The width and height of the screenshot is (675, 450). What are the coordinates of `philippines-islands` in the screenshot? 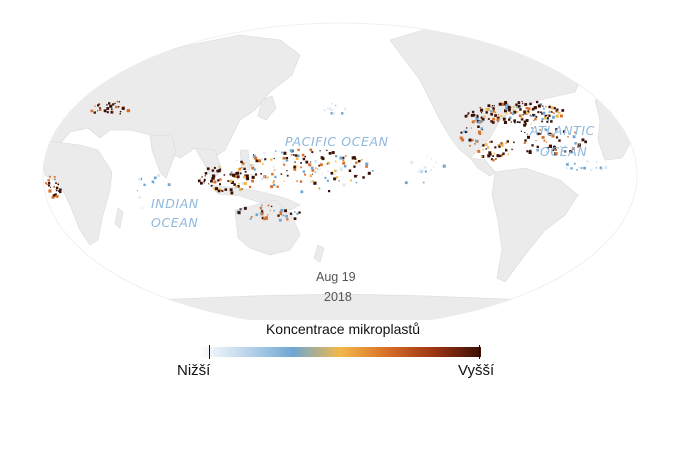 It's located at (245, 160).